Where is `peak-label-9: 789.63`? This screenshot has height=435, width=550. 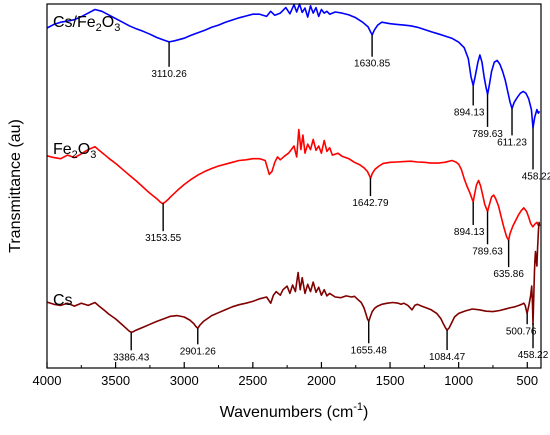
peak-label-9: 789.63 is located at coordinates (487, 251).